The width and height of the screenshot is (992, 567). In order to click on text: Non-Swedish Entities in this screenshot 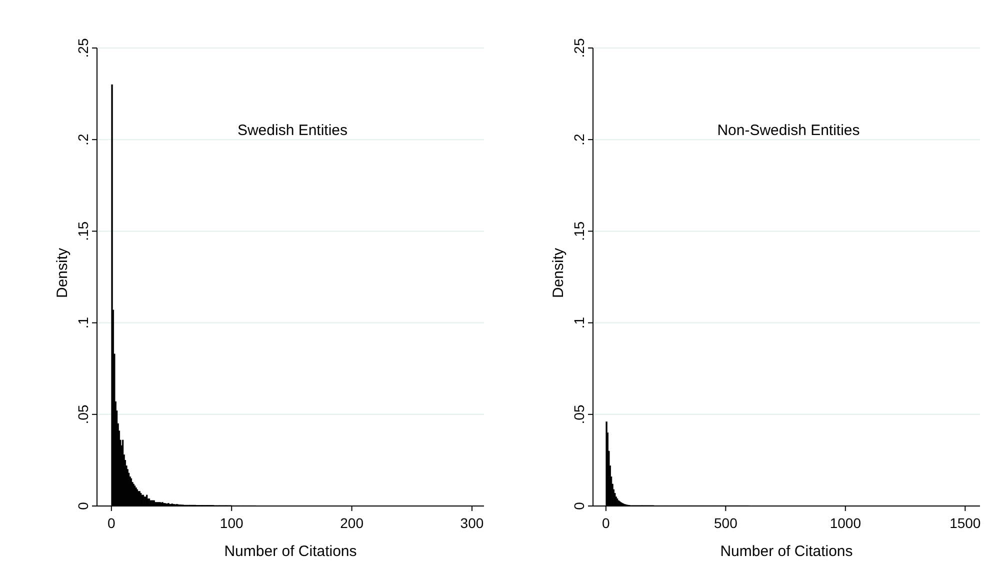, I will do `click(788, 130)`.